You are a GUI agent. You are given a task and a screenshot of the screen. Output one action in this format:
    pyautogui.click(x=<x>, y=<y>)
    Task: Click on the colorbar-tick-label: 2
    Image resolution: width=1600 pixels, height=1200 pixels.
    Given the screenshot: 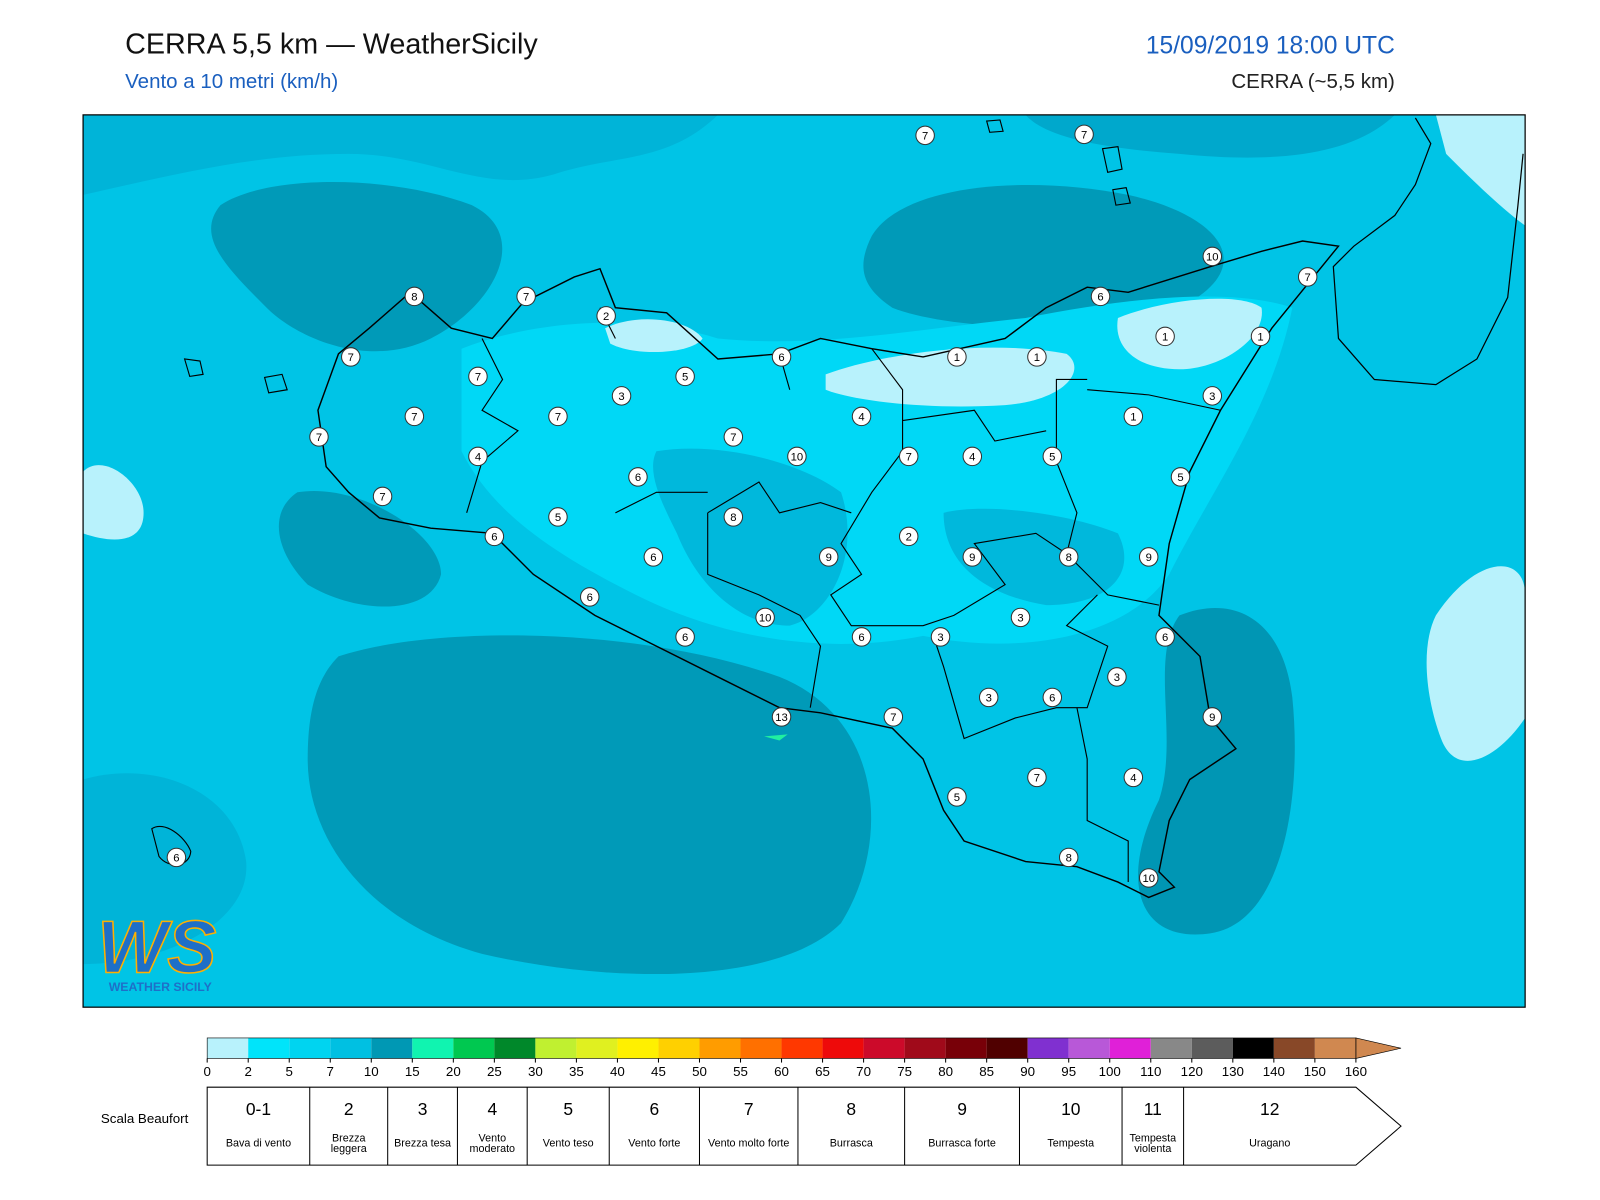 What is the action you would take?
    pyautogui.click(x=247, y=1071)
    